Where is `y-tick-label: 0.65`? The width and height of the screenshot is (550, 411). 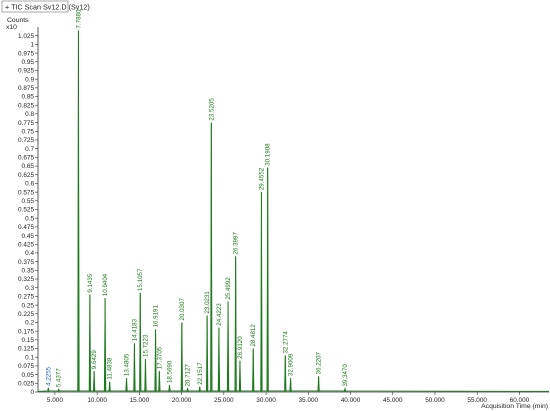 y-tick-label: 0.65 is located at coordinates (28, 166).